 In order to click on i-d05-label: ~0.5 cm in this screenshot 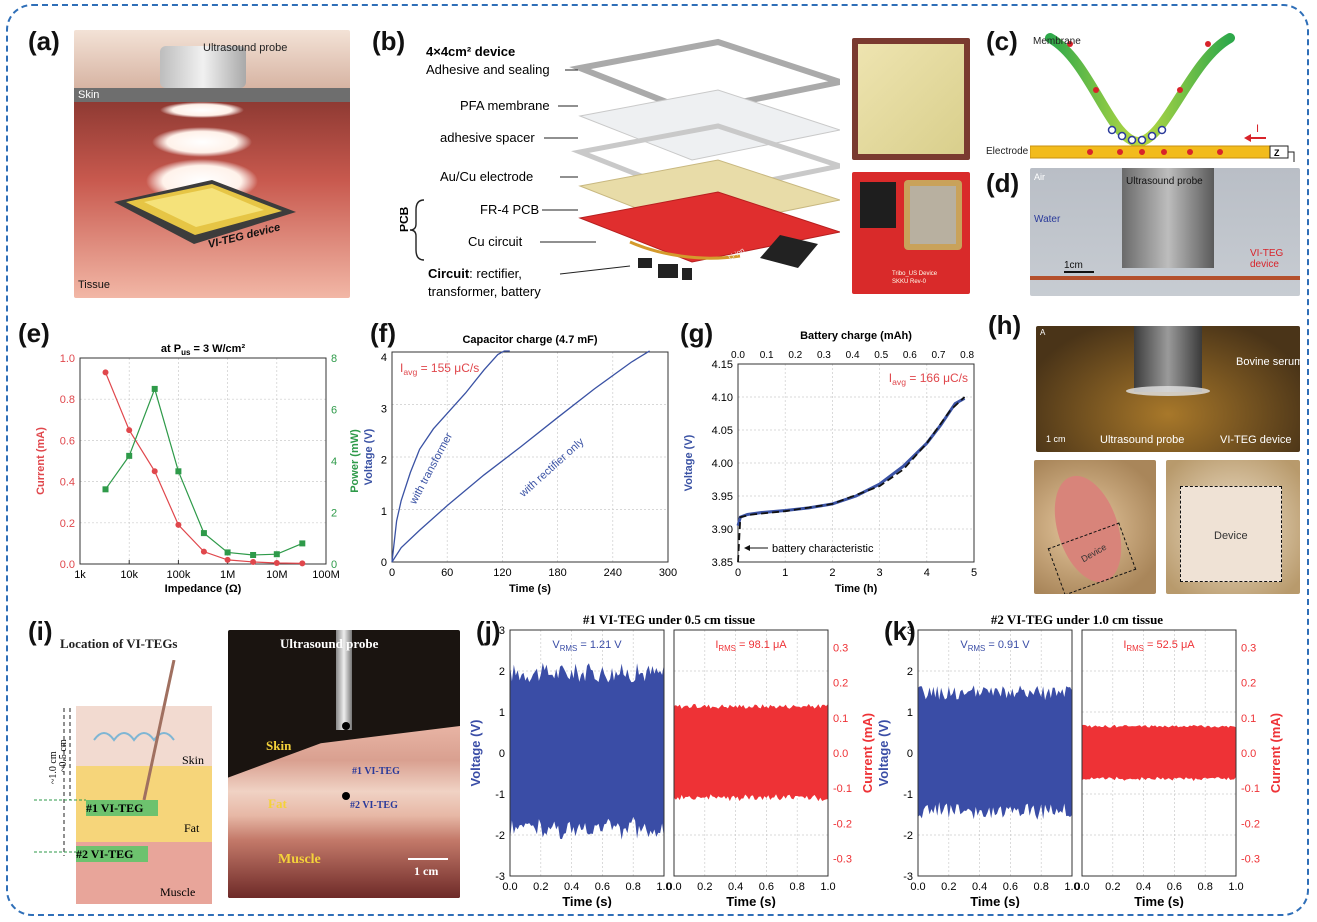, I will do `click(63, 755)`.